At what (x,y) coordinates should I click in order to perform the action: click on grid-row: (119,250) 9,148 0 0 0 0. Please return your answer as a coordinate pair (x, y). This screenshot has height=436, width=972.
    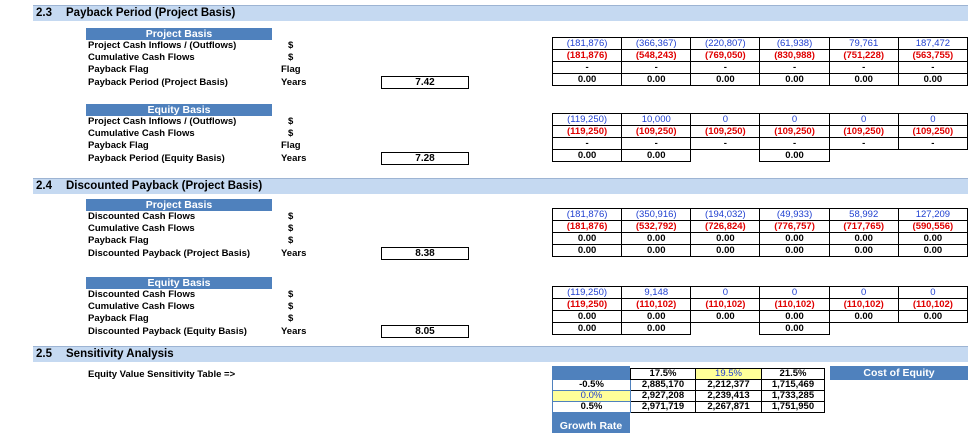
    Looking at the image, I should click on (760, 292).